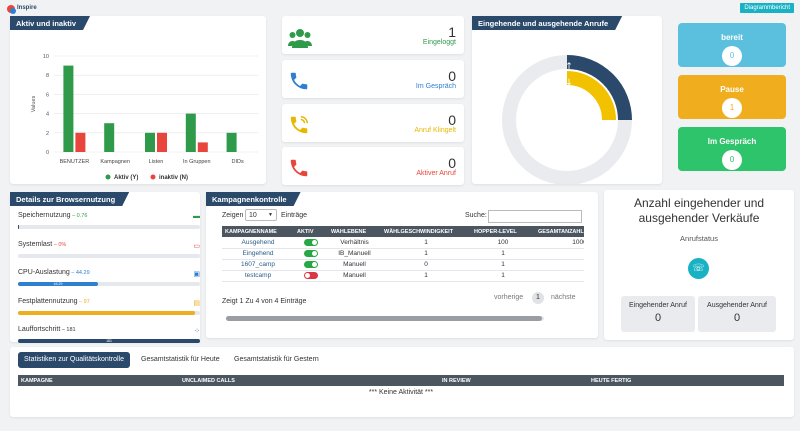 This screenshot has height=431, width=800. What do you see at coordinates (11, 9) in the screenshot?
I see `logo-icon` at bounding box center [11, 9].